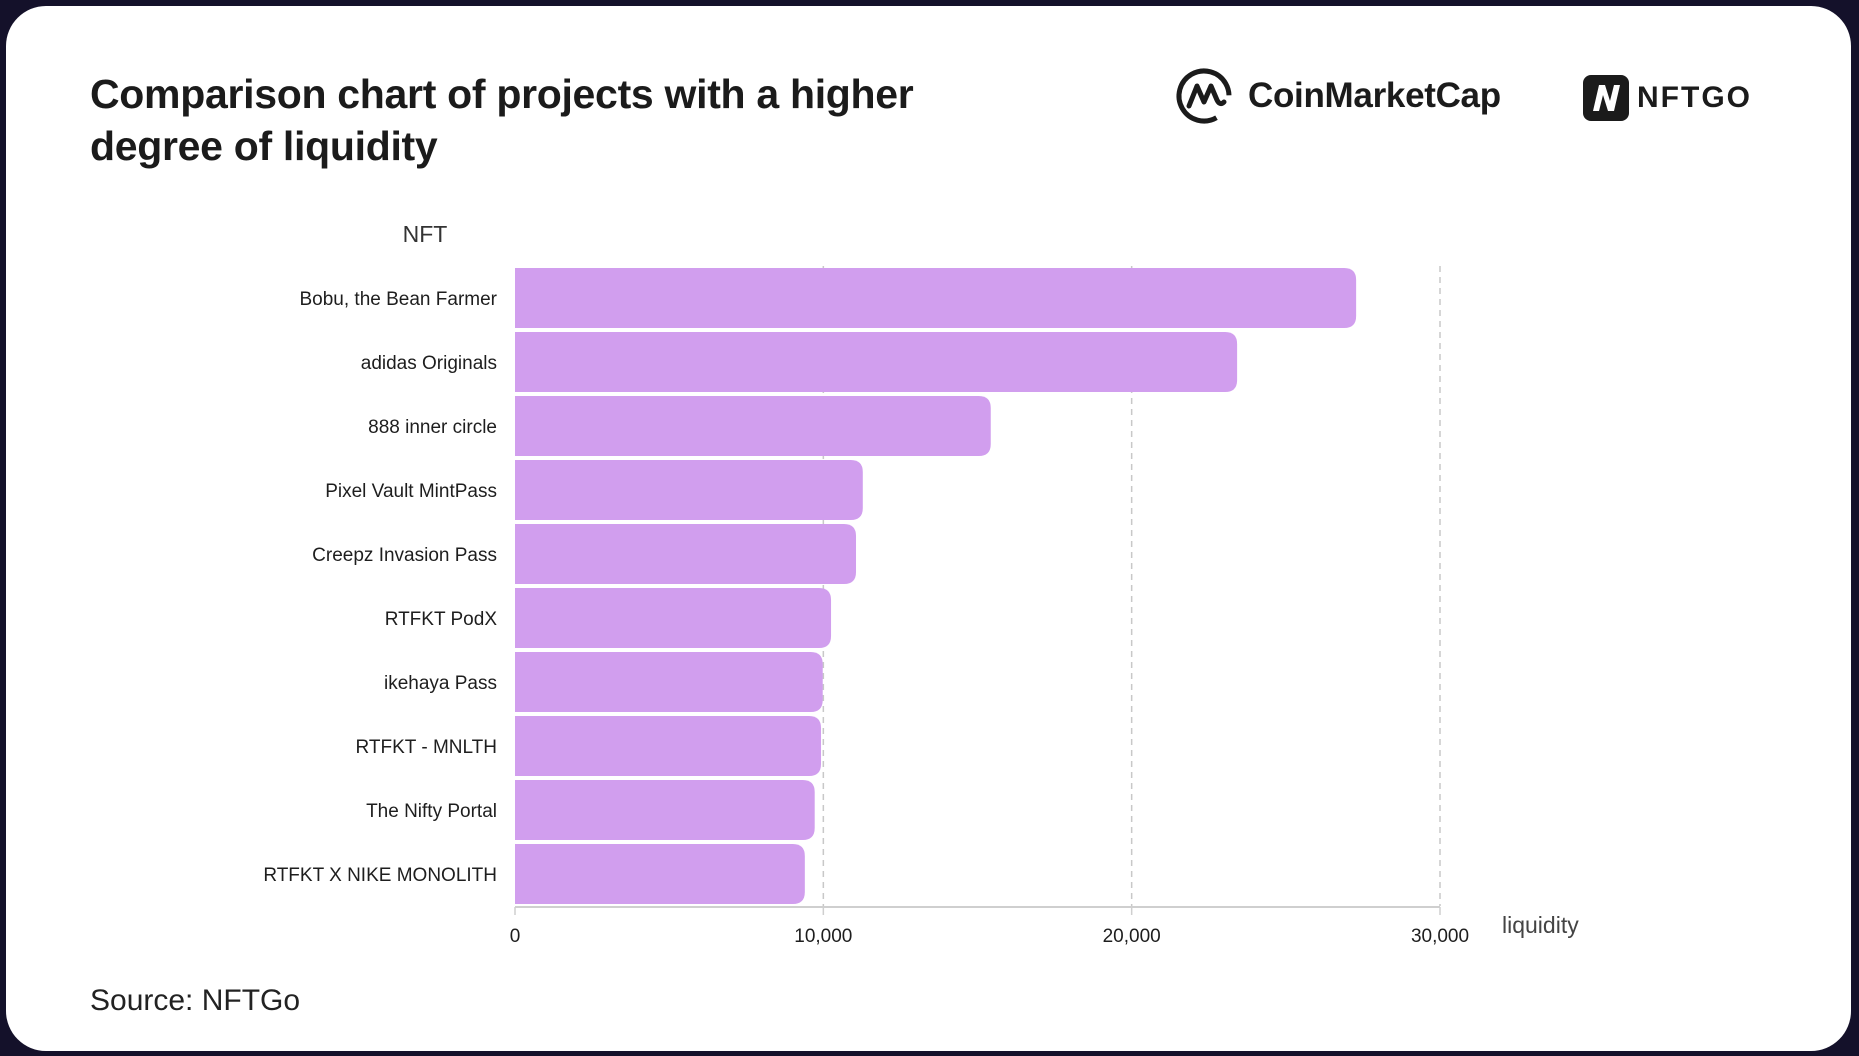  I want to click on x-axis-title: liquidity, so click(1540, 925).